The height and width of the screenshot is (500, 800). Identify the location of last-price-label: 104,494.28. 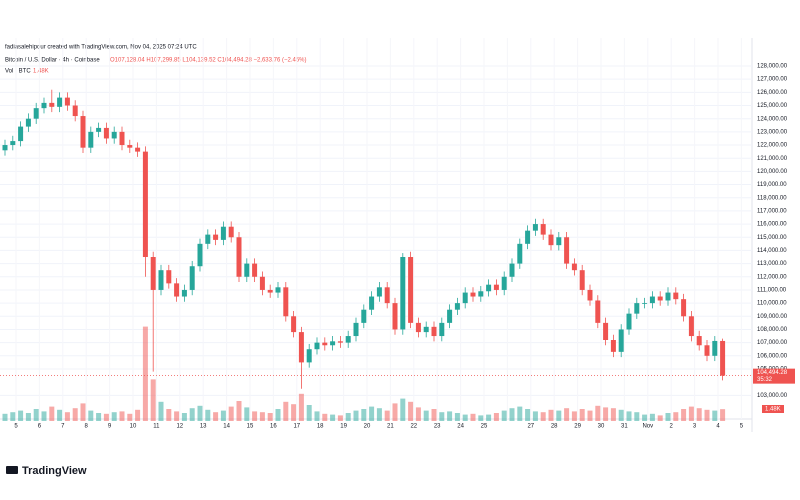
(772, 373).